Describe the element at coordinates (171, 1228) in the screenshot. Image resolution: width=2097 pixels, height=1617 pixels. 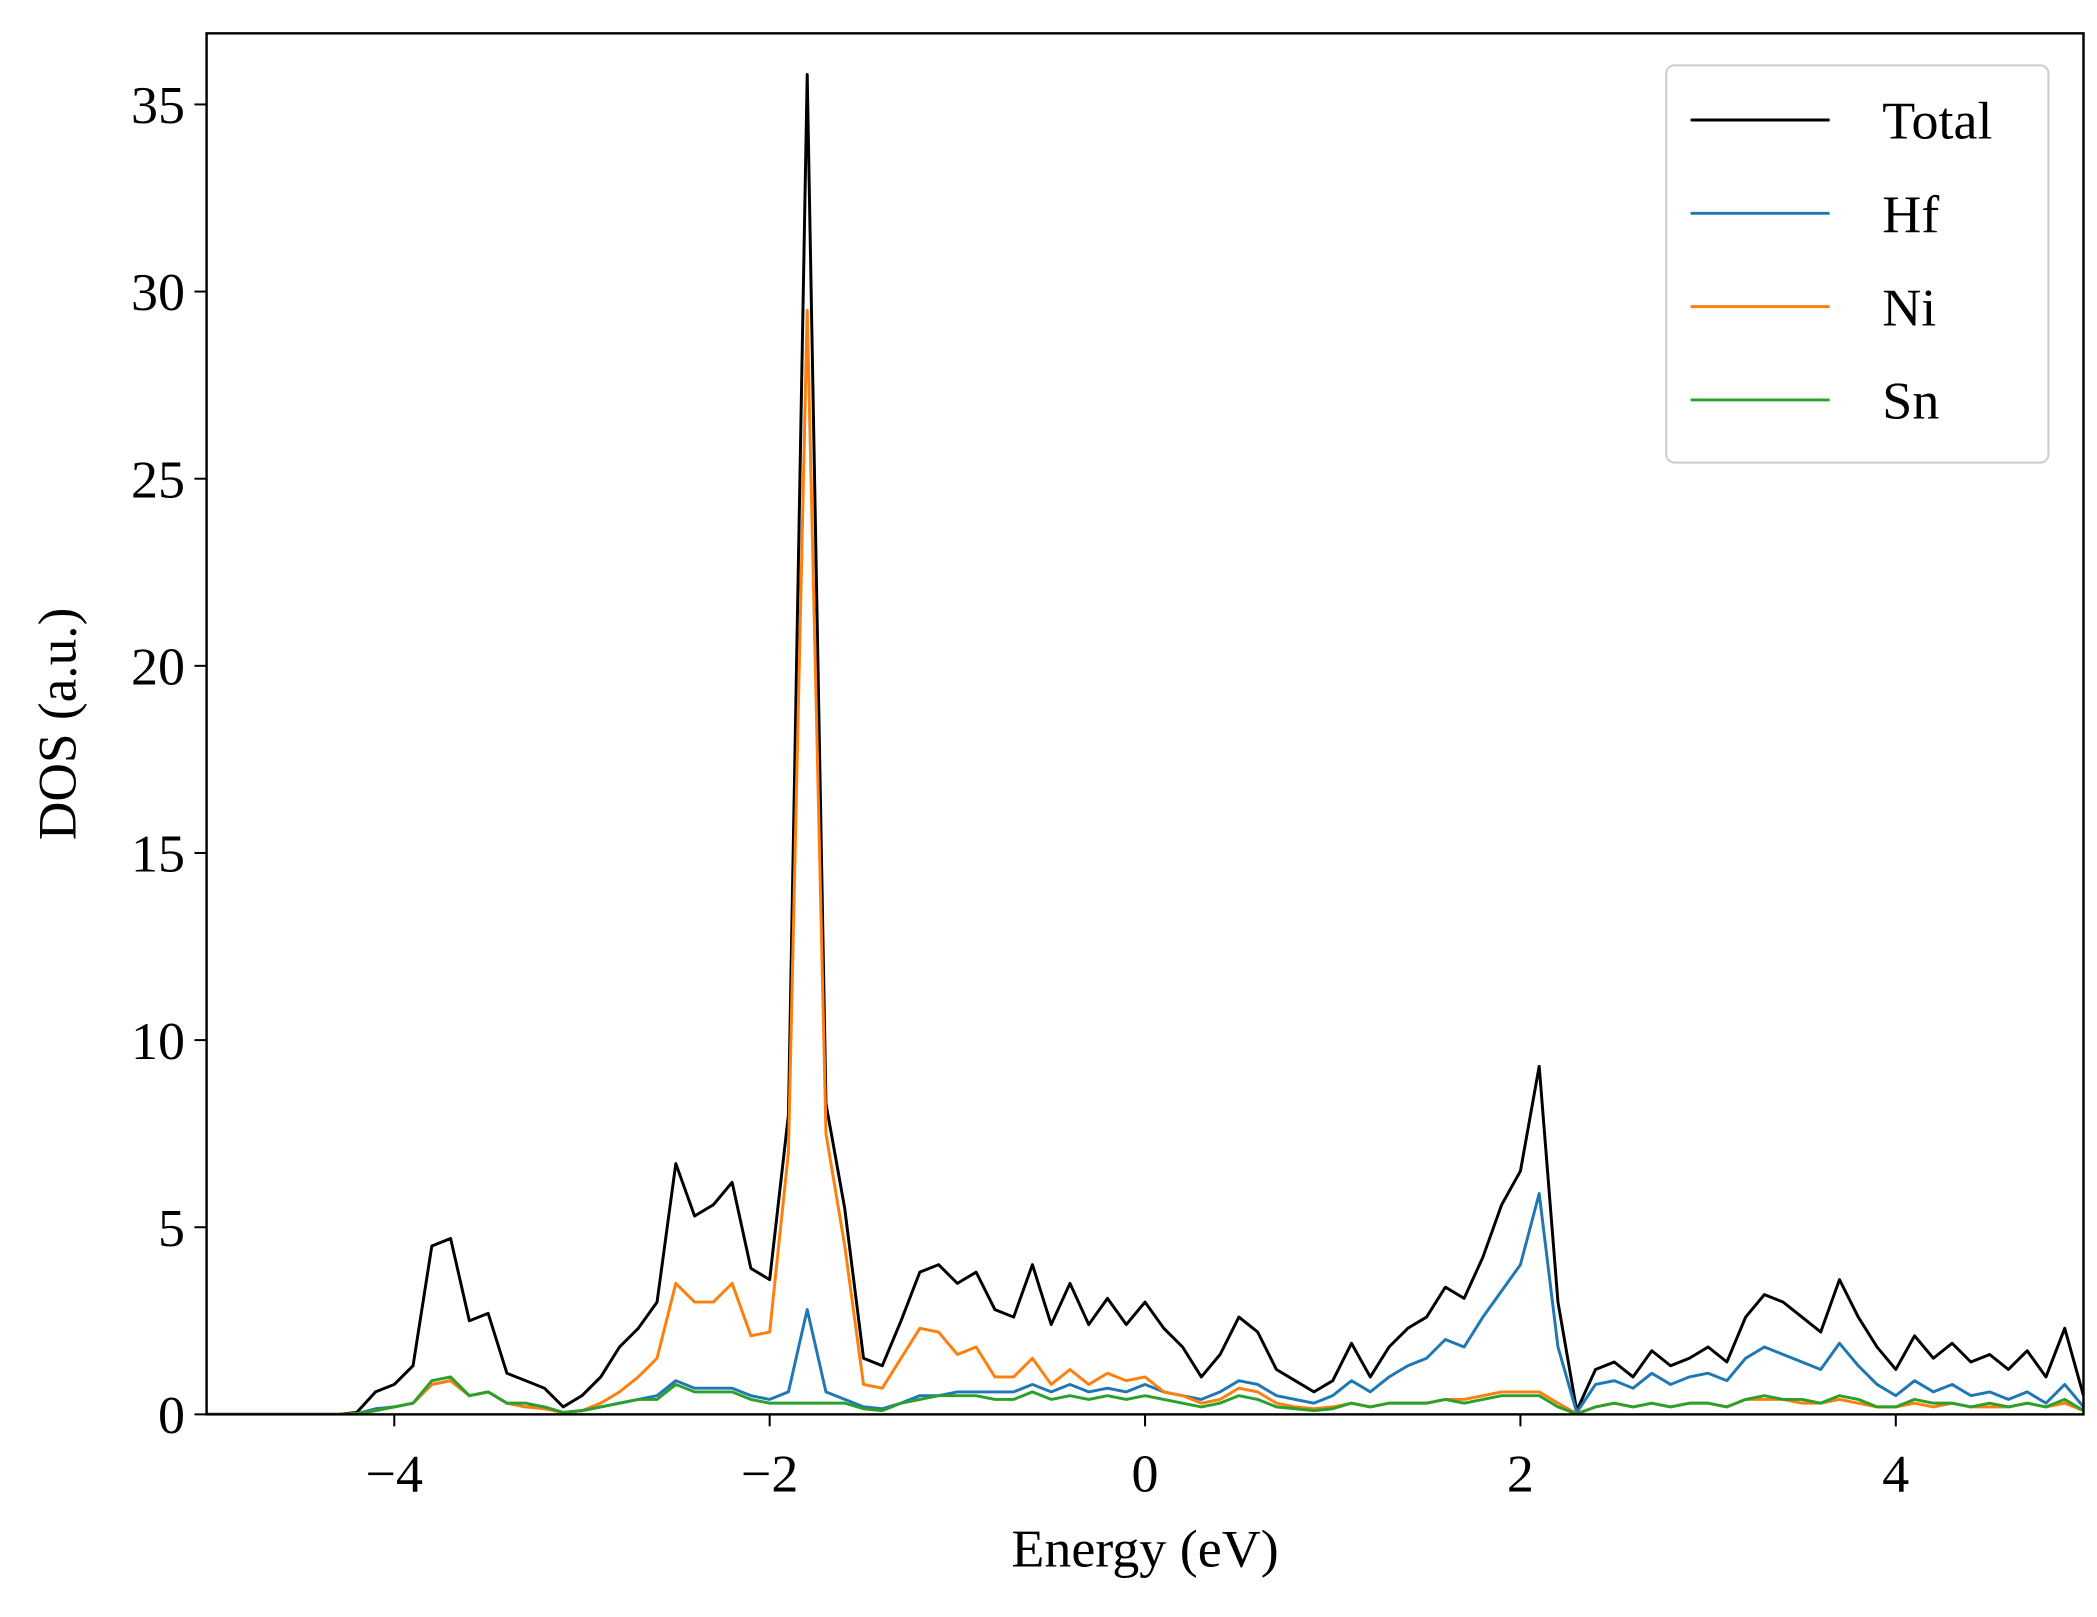
I see `y-tick-label: 5` at that location.